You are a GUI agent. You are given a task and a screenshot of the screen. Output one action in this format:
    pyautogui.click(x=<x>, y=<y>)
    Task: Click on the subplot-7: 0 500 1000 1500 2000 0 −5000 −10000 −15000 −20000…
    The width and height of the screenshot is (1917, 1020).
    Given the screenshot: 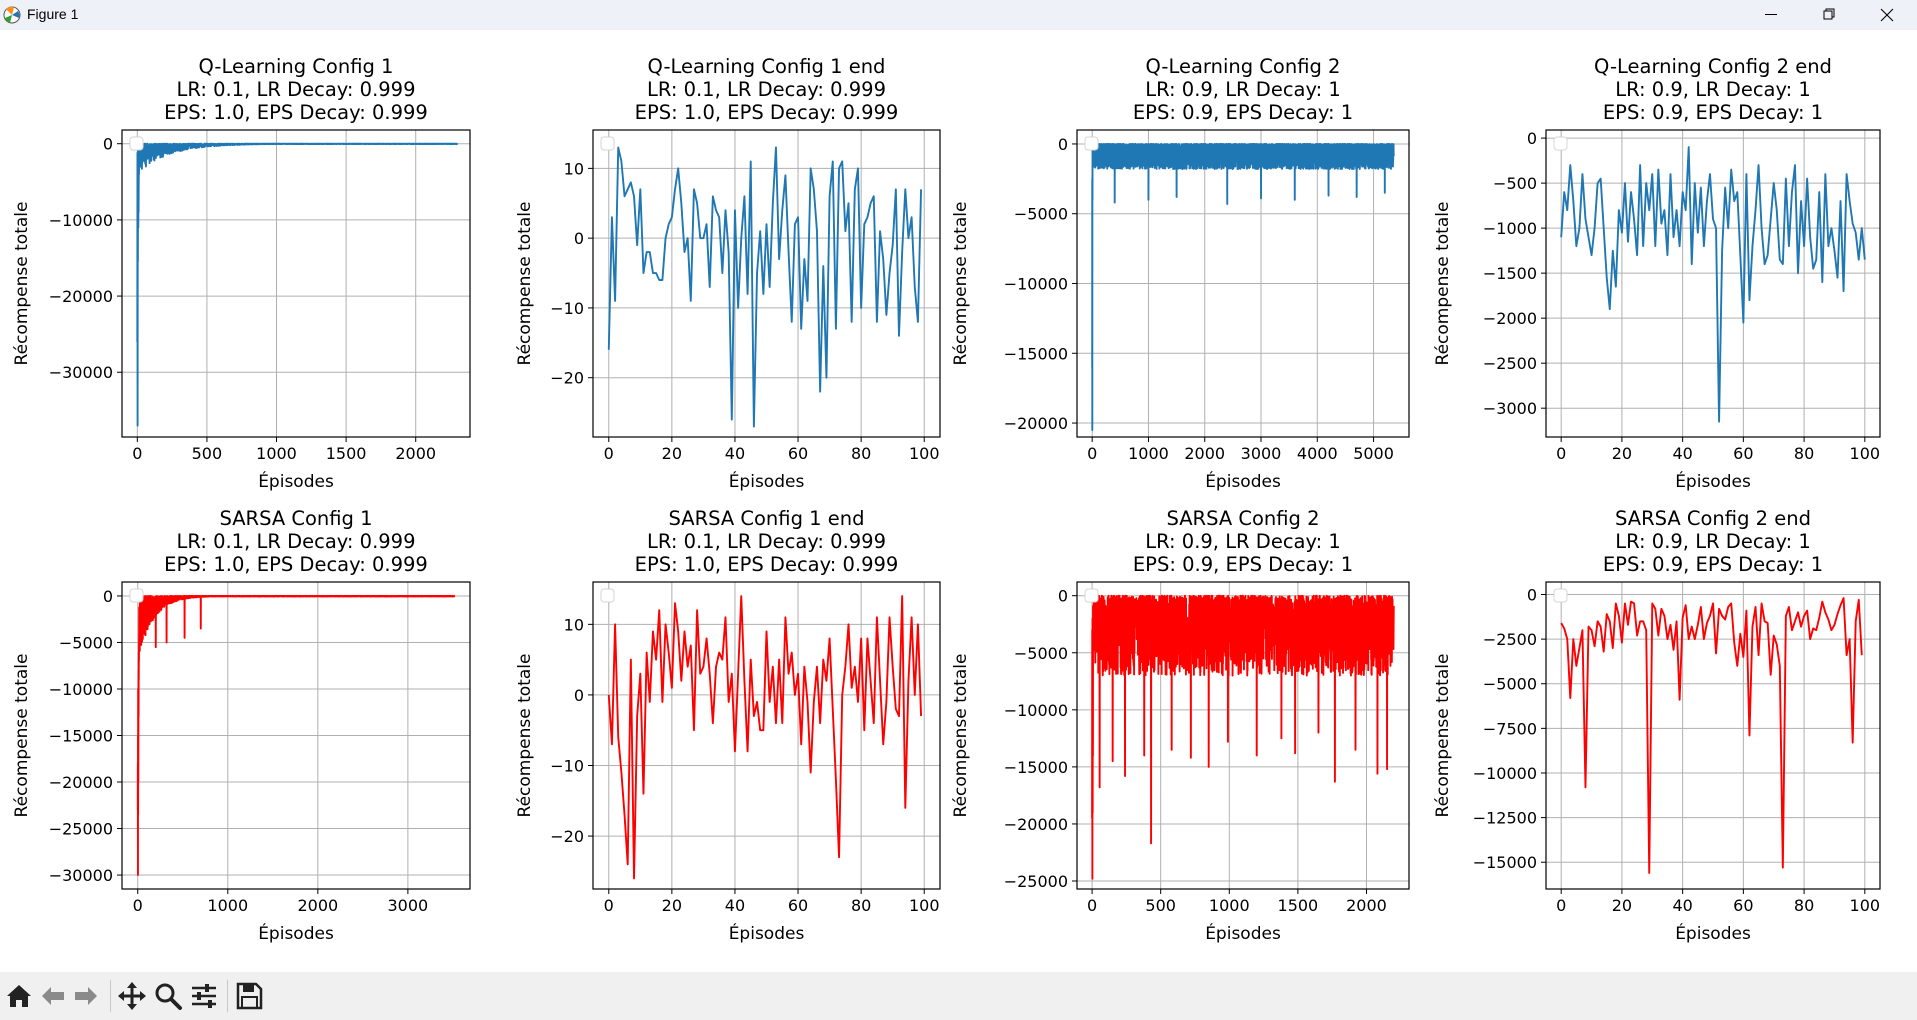 What is the action you would take?
    pyautogui.click(x=1180, y=725)
    